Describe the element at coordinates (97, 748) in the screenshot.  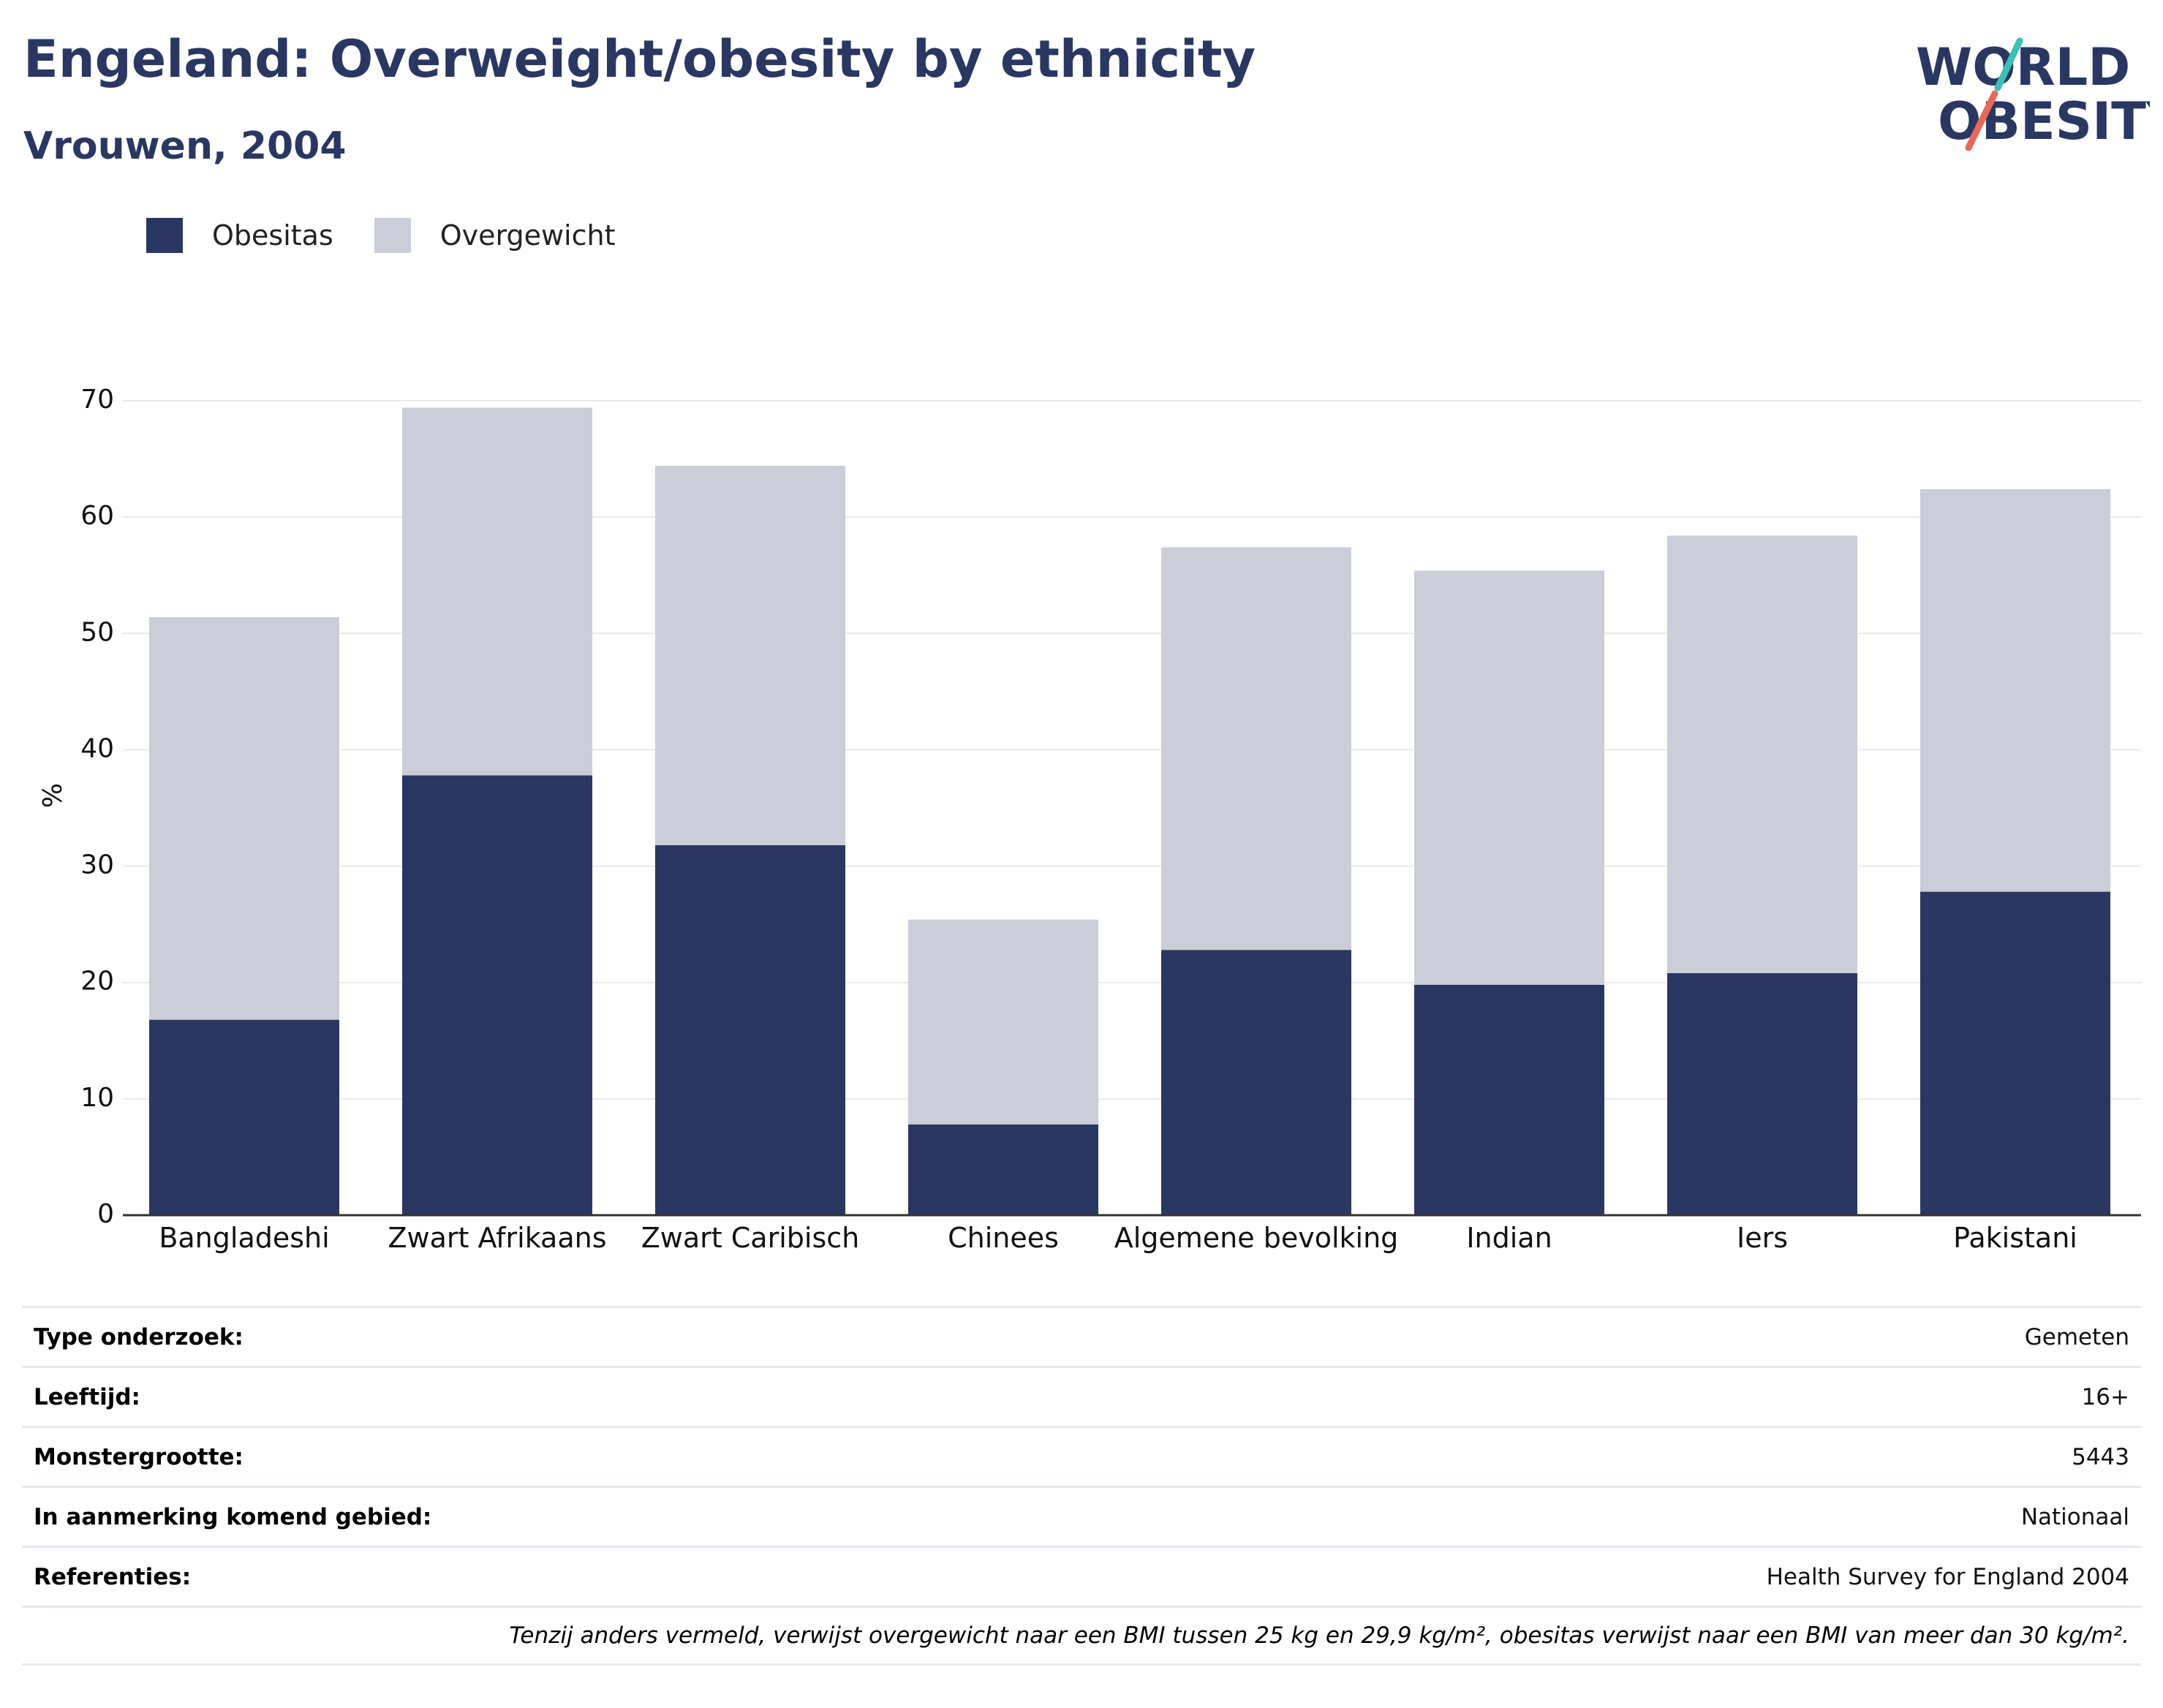
I see `y-tick-label: 40` at that location.